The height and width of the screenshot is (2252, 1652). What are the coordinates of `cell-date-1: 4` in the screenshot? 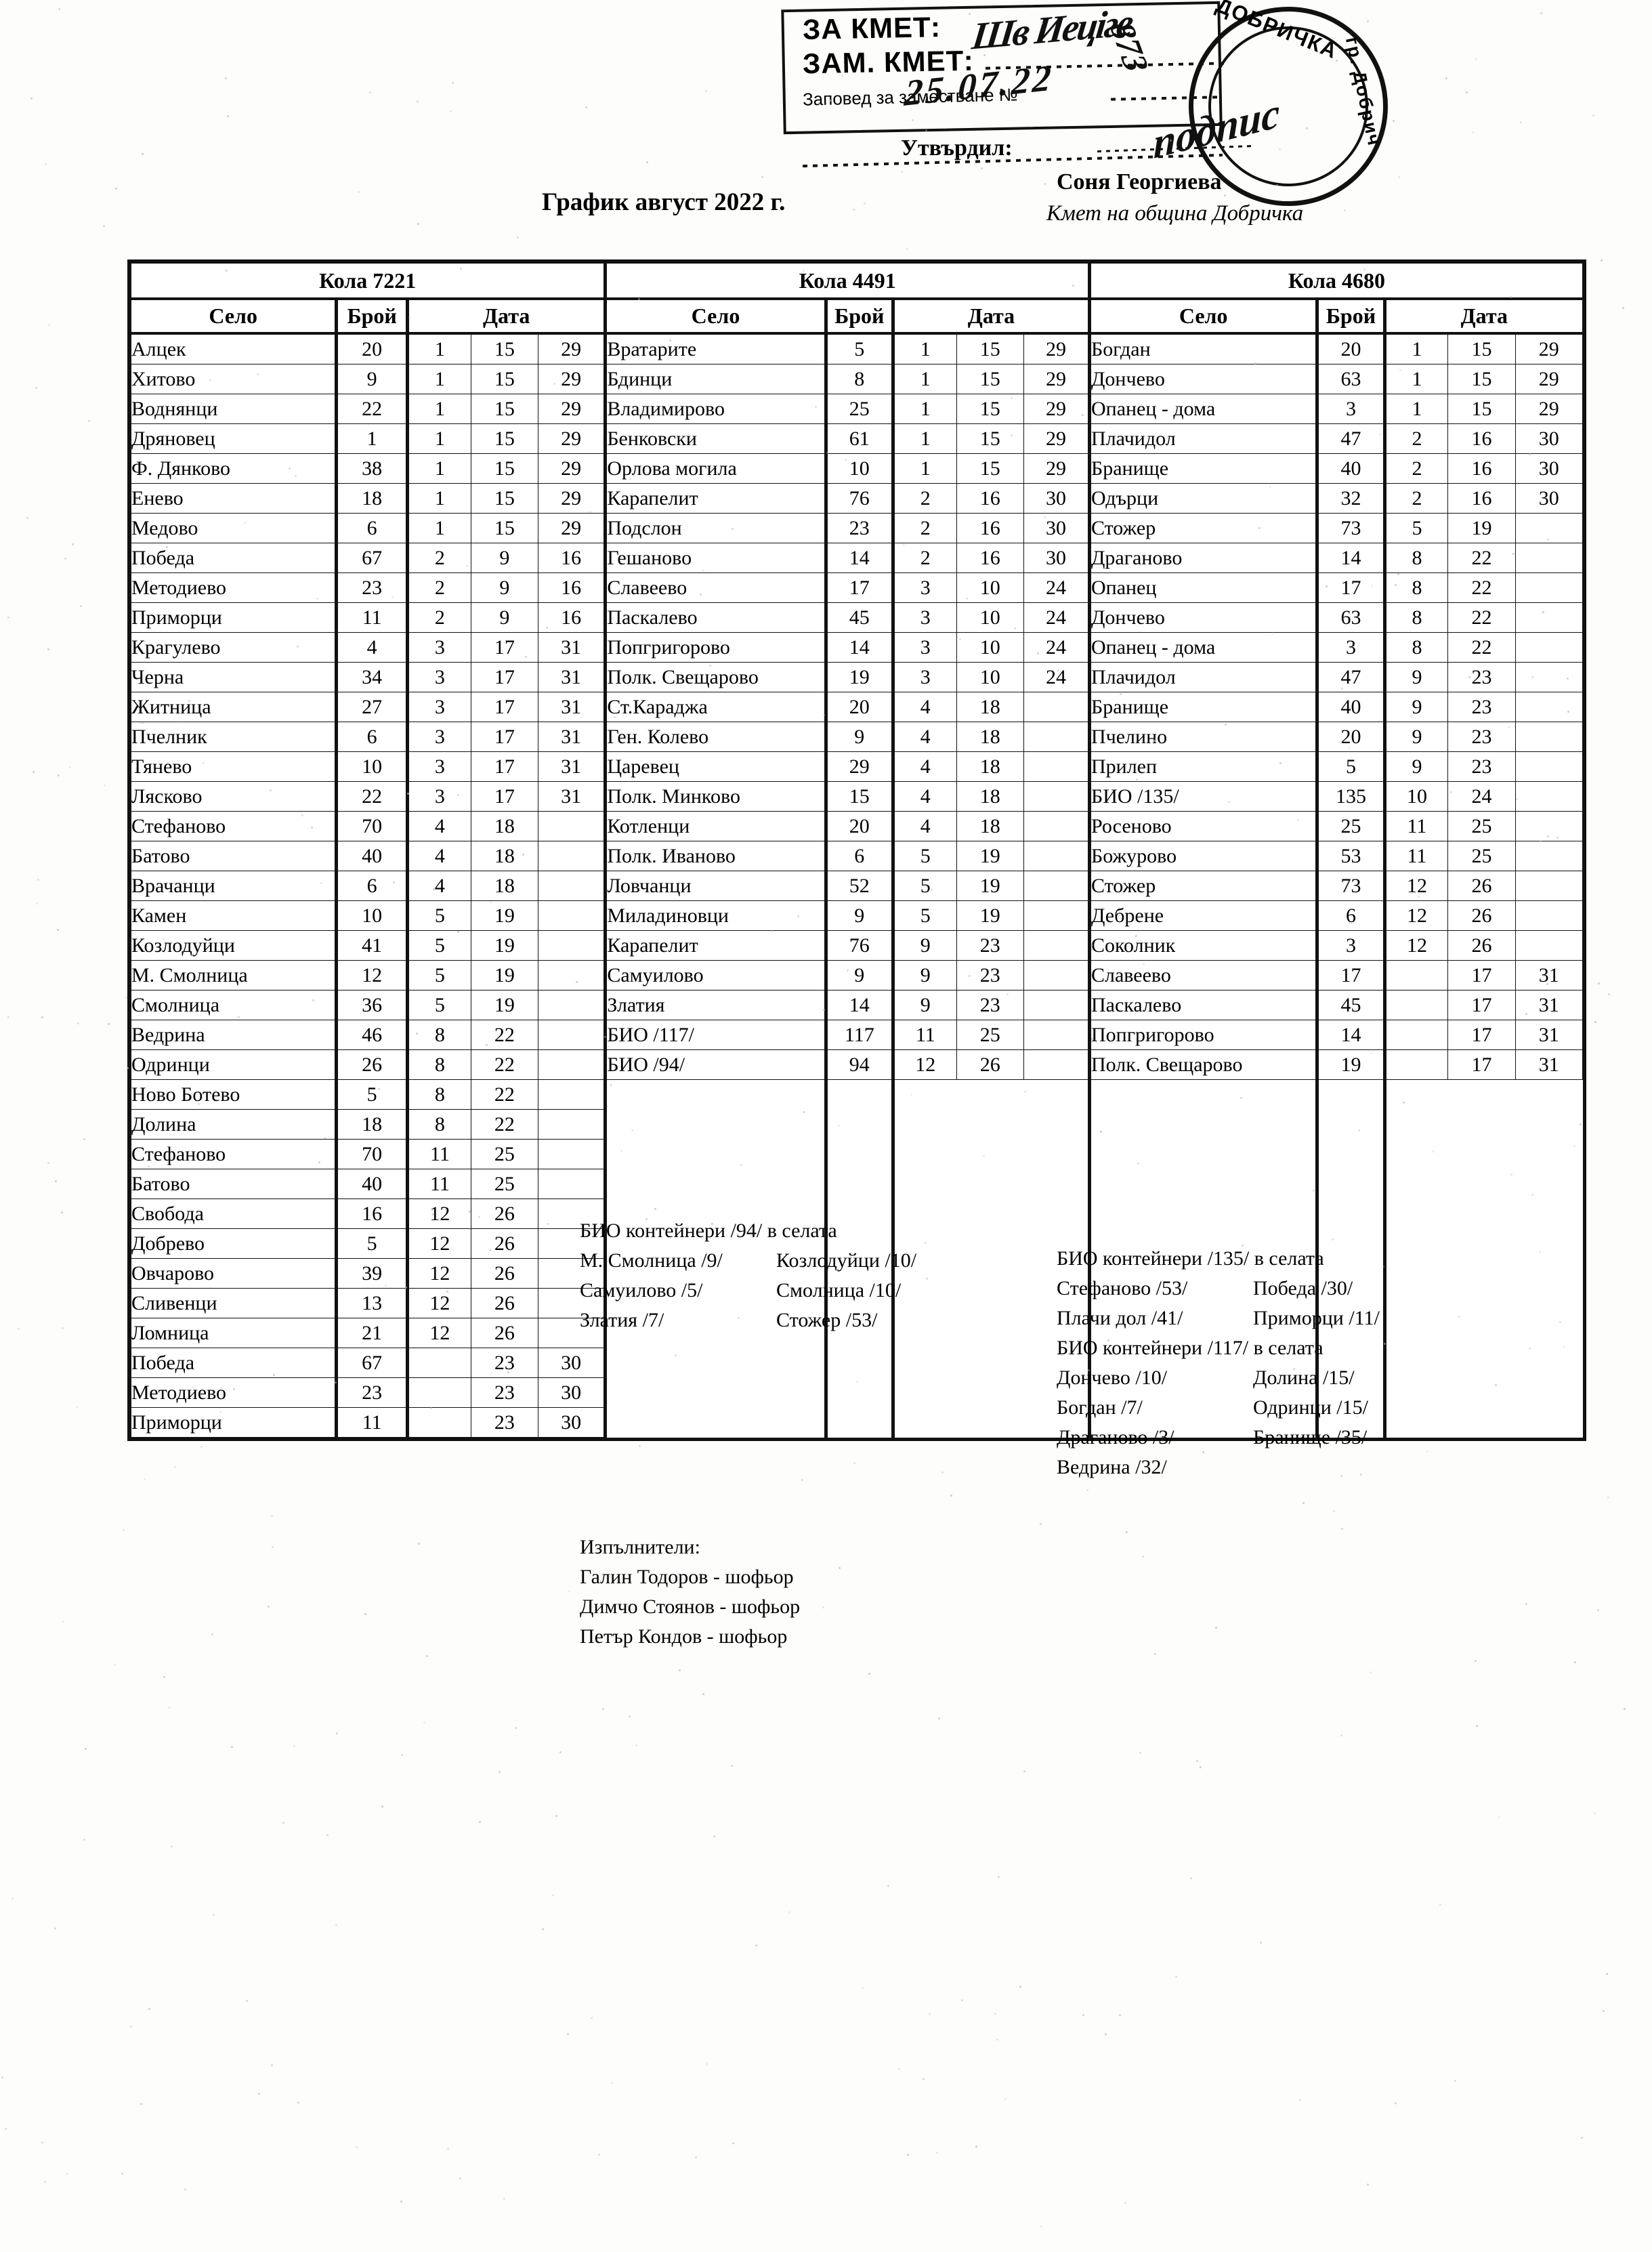 It's located at (924, 796).